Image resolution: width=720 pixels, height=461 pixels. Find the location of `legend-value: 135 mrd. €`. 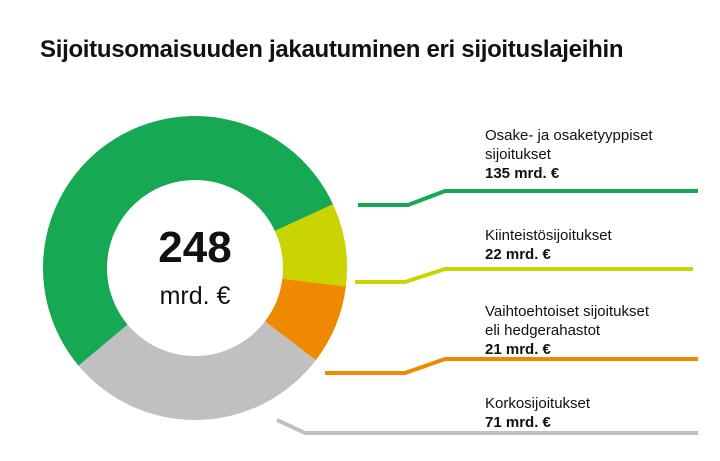

legend-value: 135 mrd. € is located at coordinates (522, 173).